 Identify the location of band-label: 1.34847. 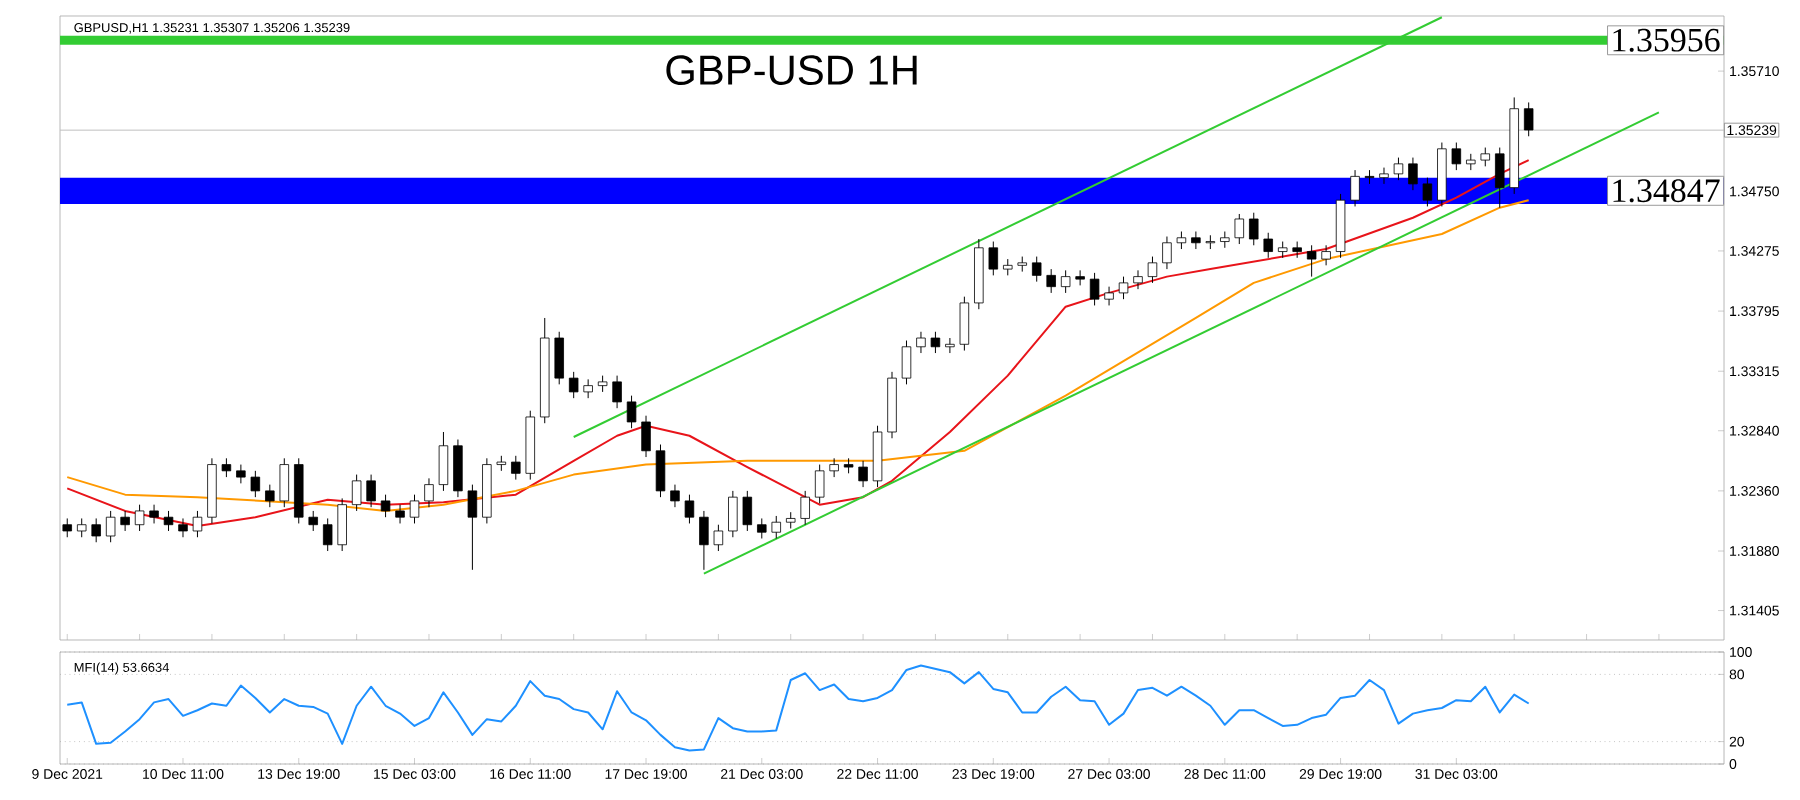
(1666, 191).